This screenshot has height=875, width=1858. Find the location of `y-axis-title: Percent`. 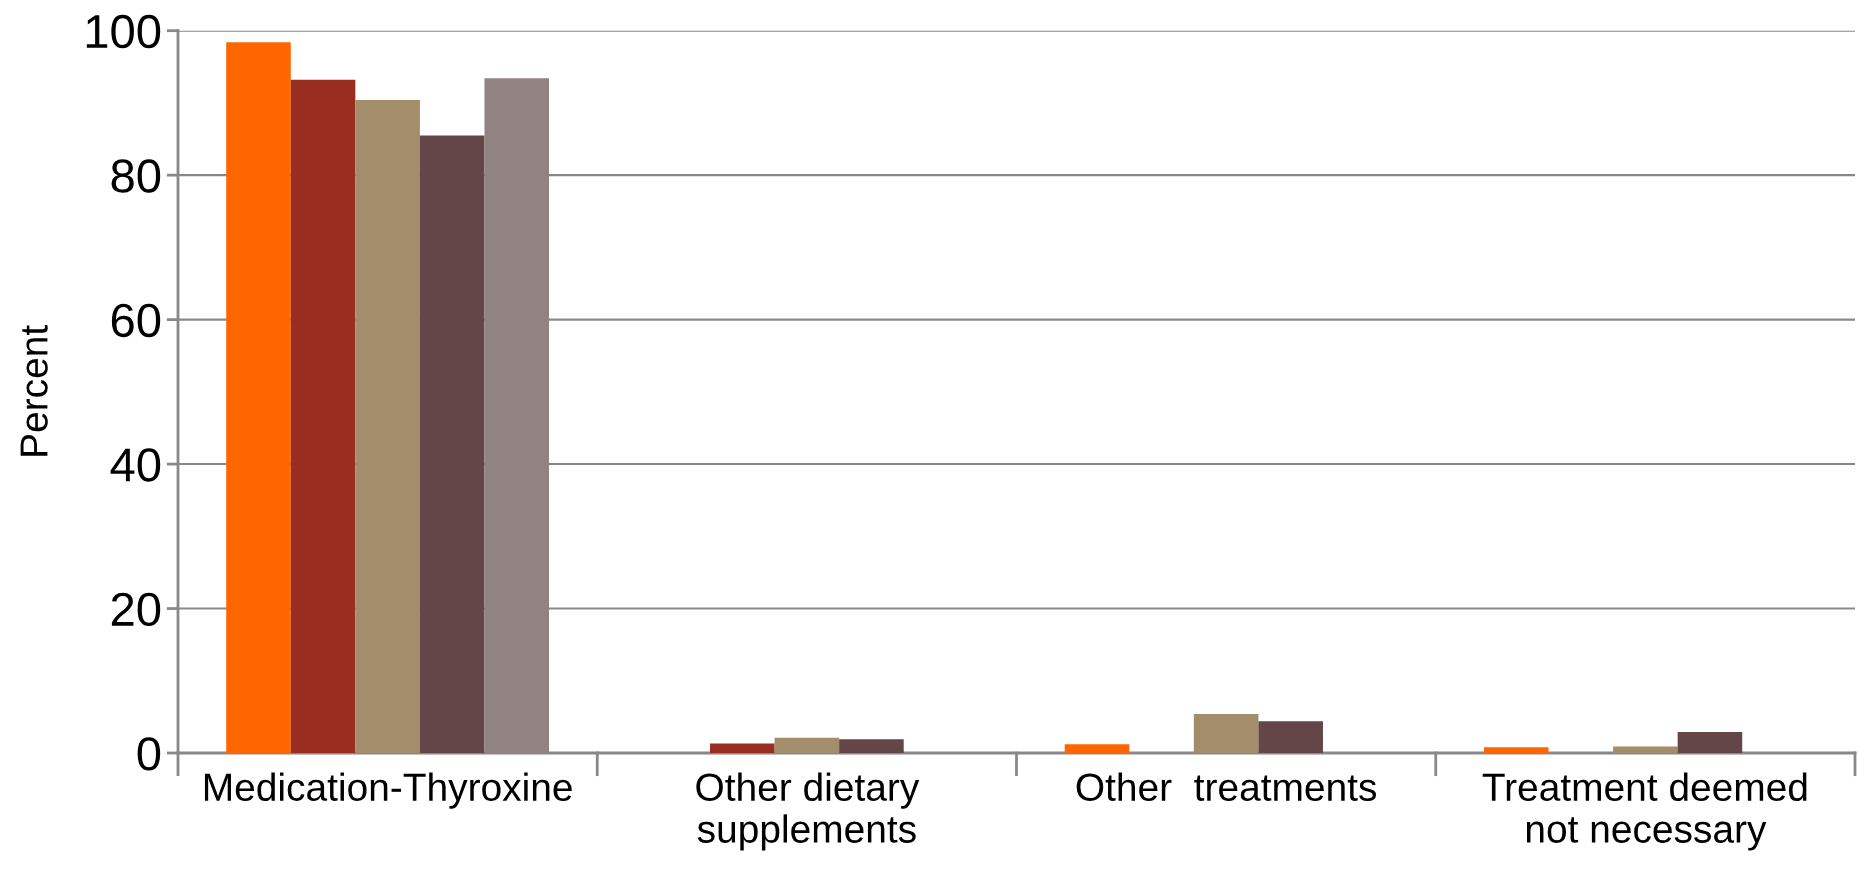

y-axis-title: Percent is located at coordinates (34, 390).